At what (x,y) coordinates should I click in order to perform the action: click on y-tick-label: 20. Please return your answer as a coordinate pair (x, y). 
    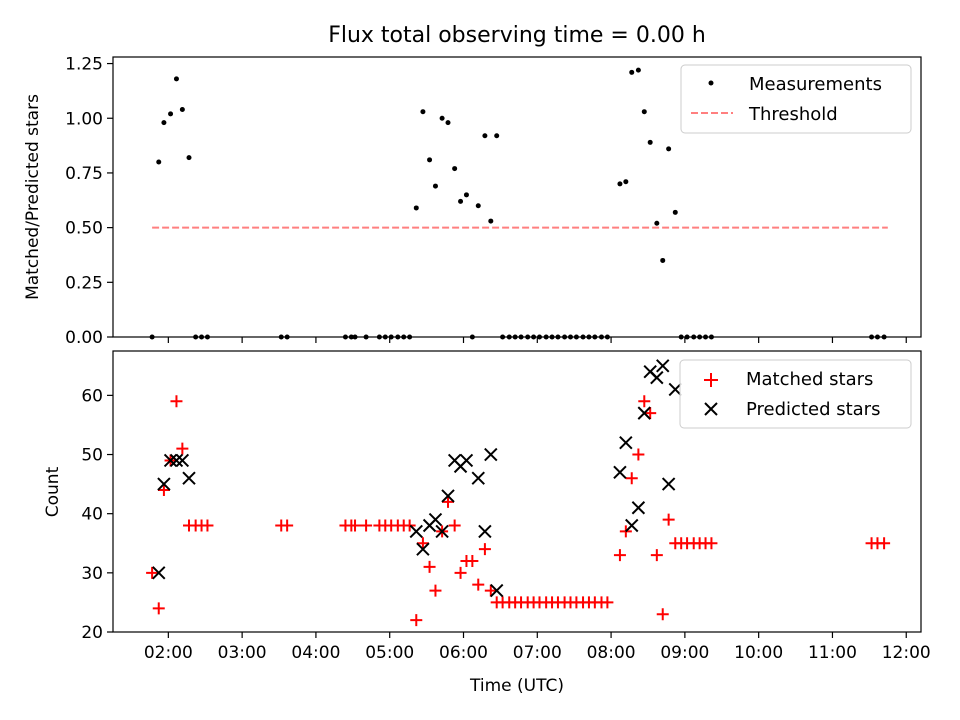
    Looking at the image, I should click on (92, 633).